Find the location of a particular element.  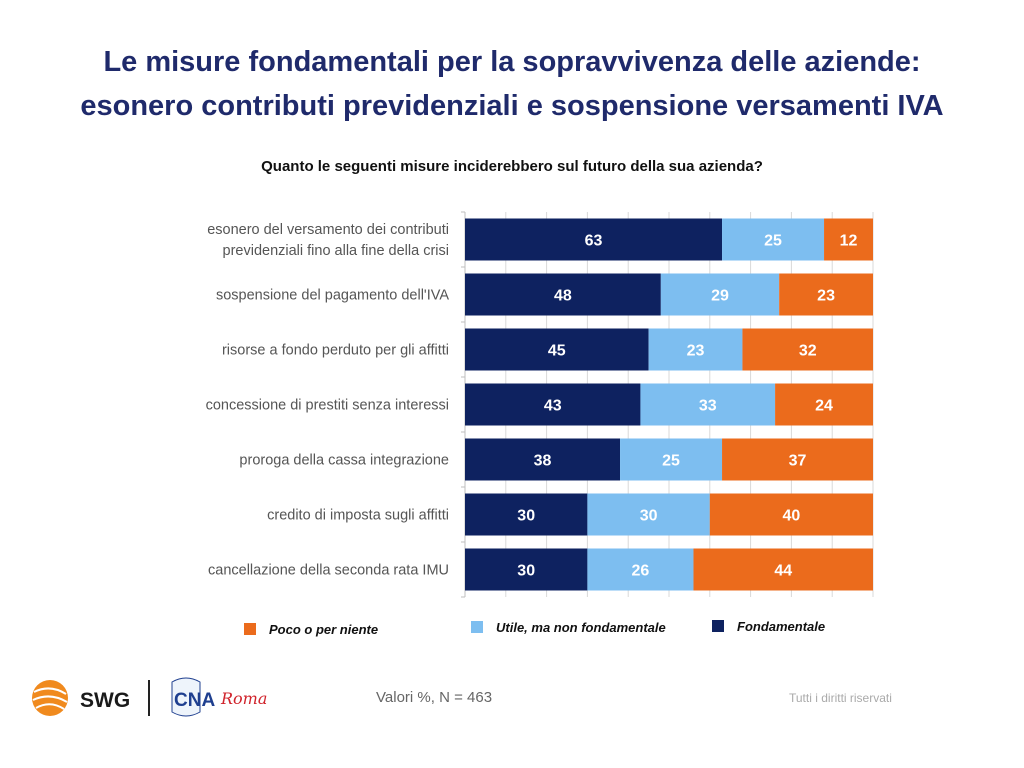

data-label: 37 is located at coordinates (798, 461).